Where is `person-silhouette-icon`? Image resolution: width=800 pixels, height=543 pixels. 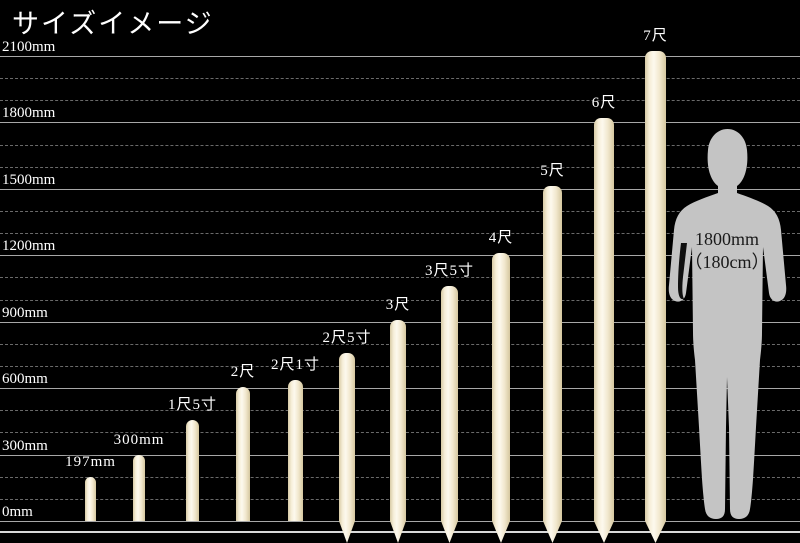
person-silhouette-icon is located at coordinates (727, 325).